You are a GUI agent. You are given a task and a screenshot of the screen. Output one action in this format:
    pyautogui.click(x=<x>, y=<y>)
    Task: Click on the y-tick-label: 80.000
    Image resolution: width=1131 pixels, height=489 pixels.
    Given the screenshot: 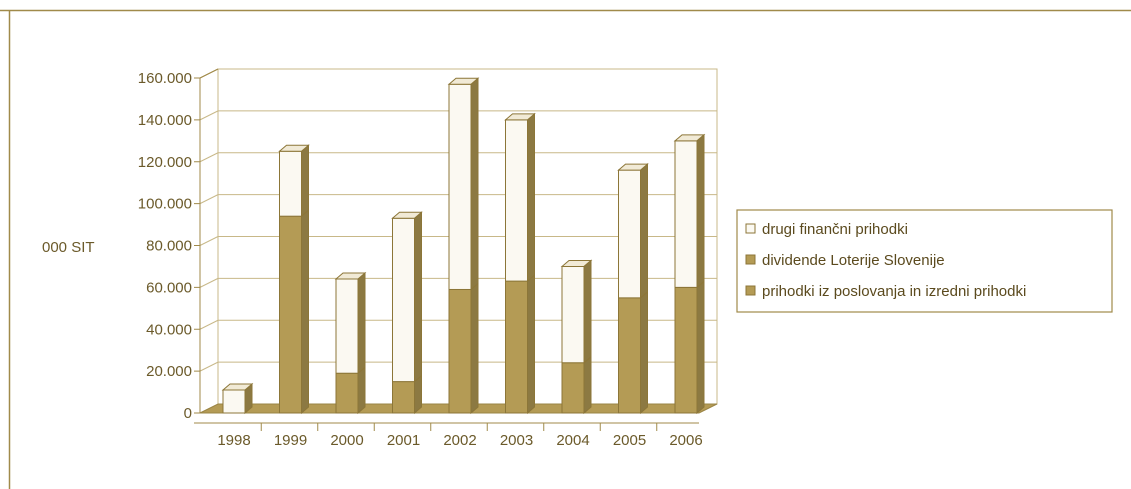 What is the action you would take?
    pyautogui.click(x=169, y=246)
    